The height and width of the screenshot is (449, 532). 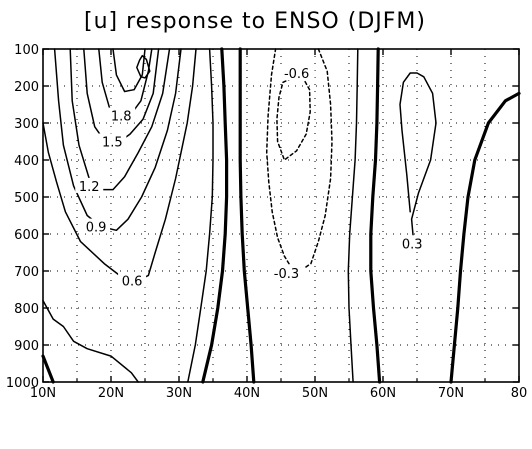 What do you see at coordinates (519, 393) in the screenshot?
I see `x-tick-label: 80` at bounding box center [519, 393].